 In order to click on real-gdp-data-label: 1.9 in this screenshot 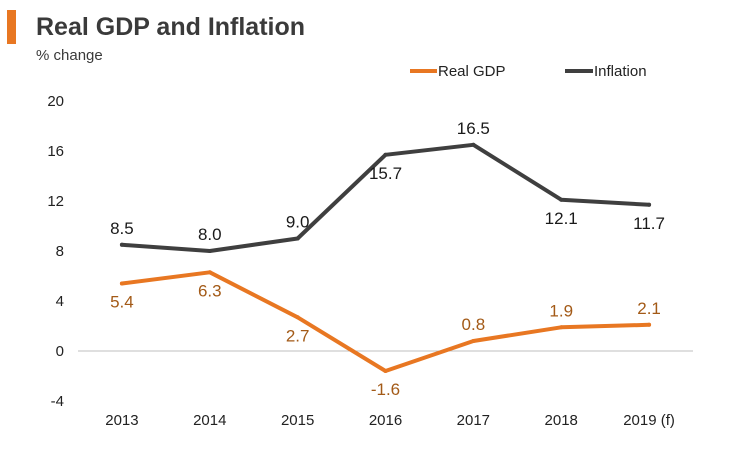, I will do `click(561, 310)`.